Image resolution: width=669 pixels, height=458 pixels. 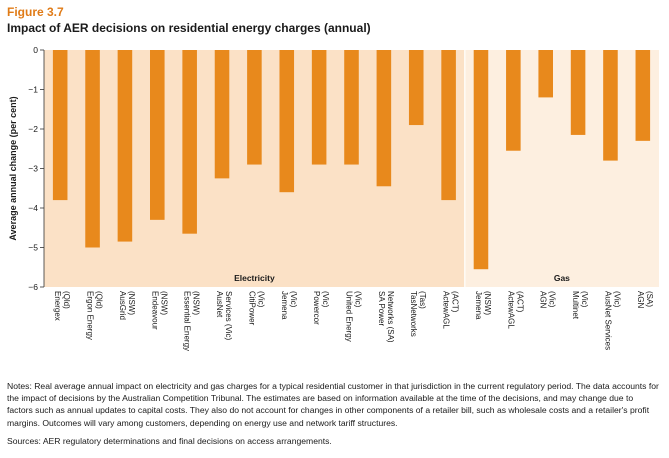 I want to click on x-tick-label: (SA), so click(x=649, y=299).